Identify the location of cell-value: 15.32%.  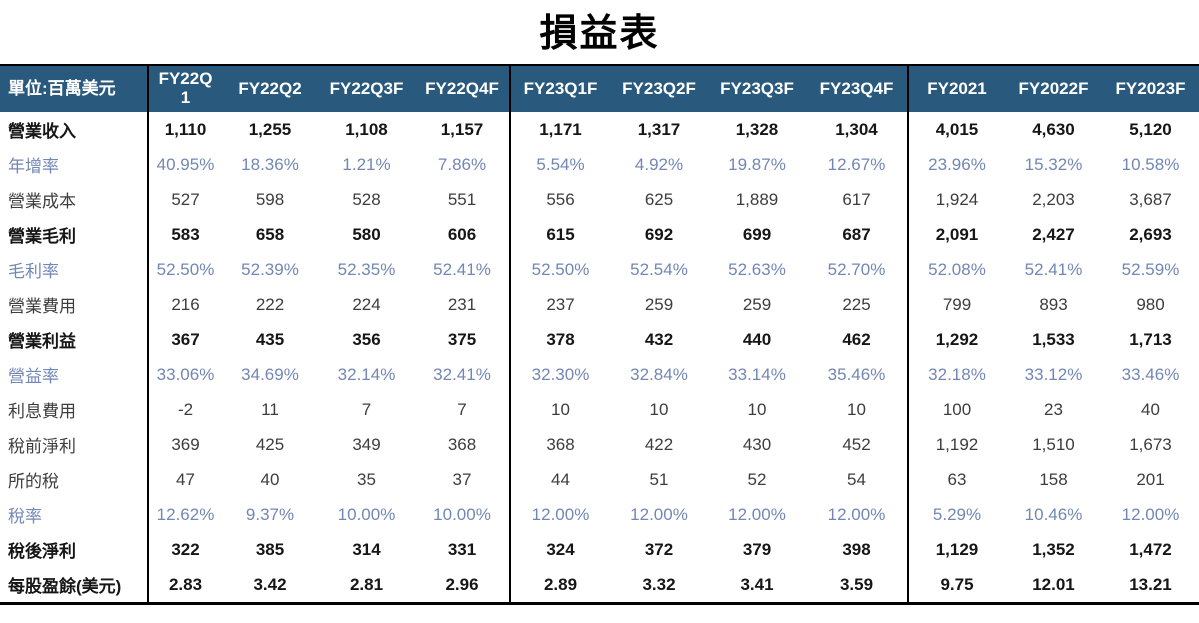
(1053, 164).